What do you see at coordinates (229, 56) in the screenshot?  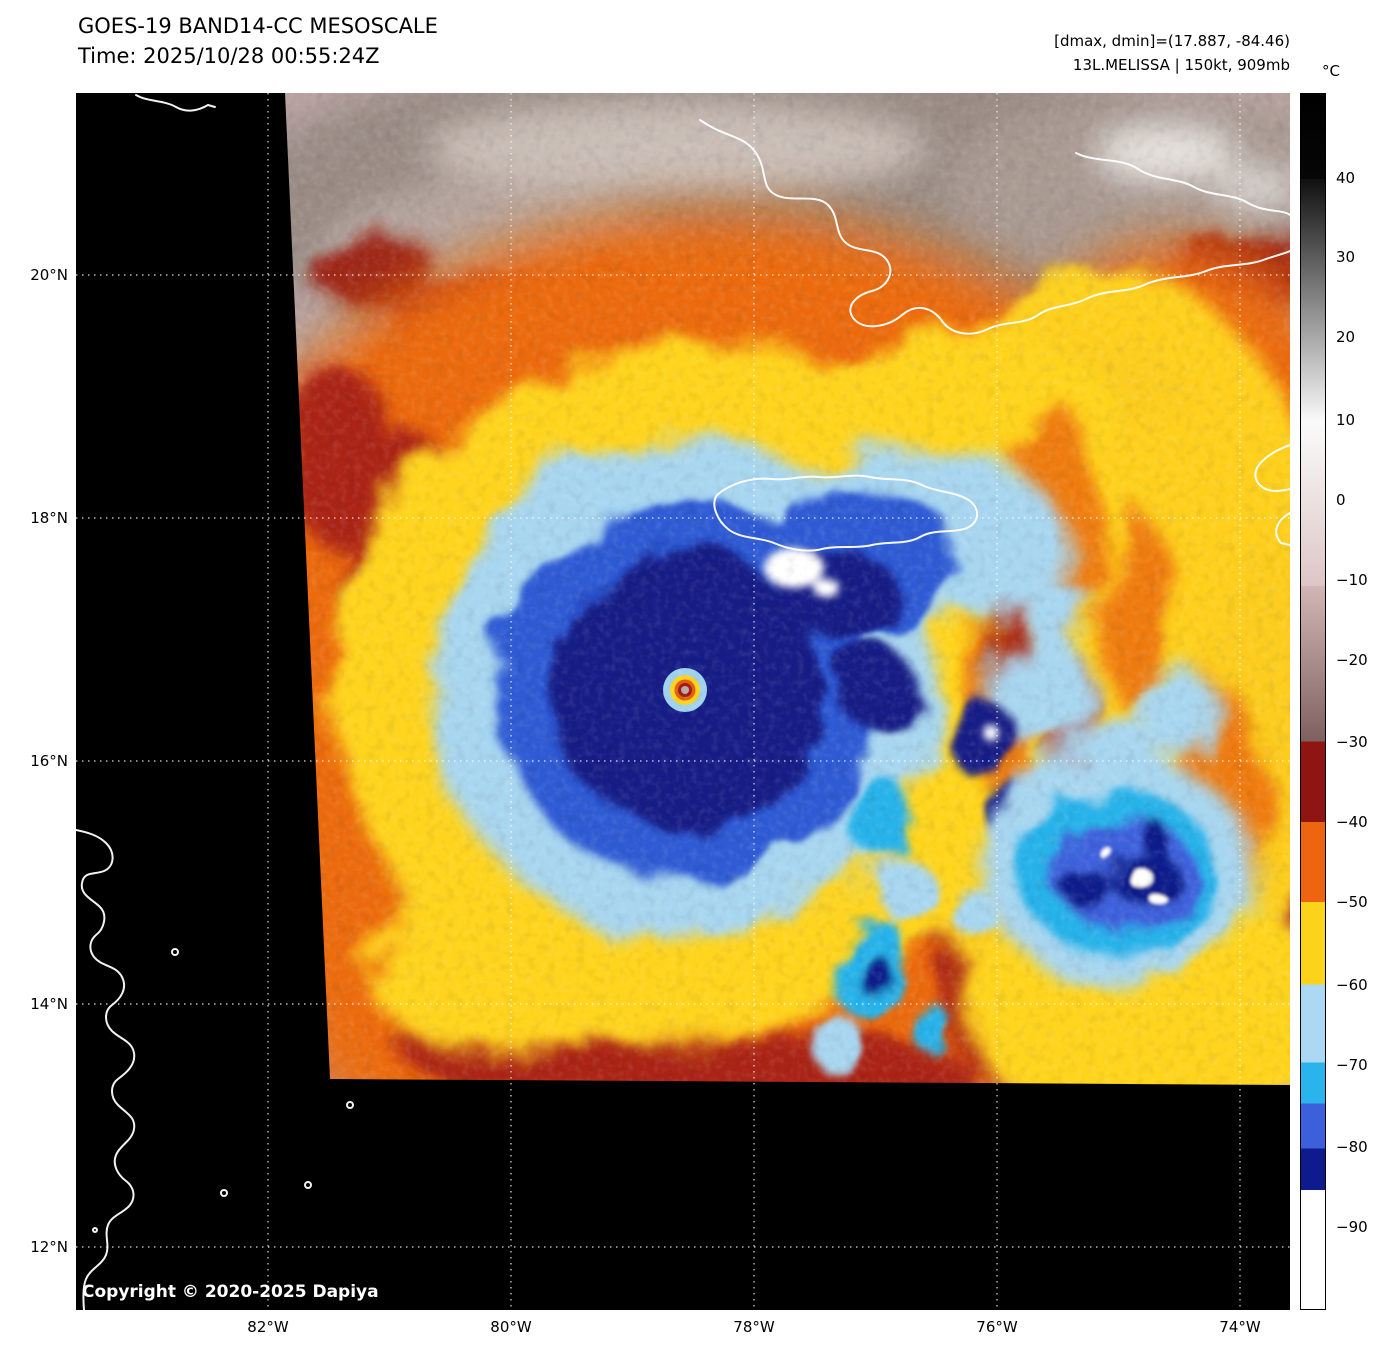 I see `timestamp: Time: 2025/10/28 00:55:24Z` at bounding box center [229, 56].